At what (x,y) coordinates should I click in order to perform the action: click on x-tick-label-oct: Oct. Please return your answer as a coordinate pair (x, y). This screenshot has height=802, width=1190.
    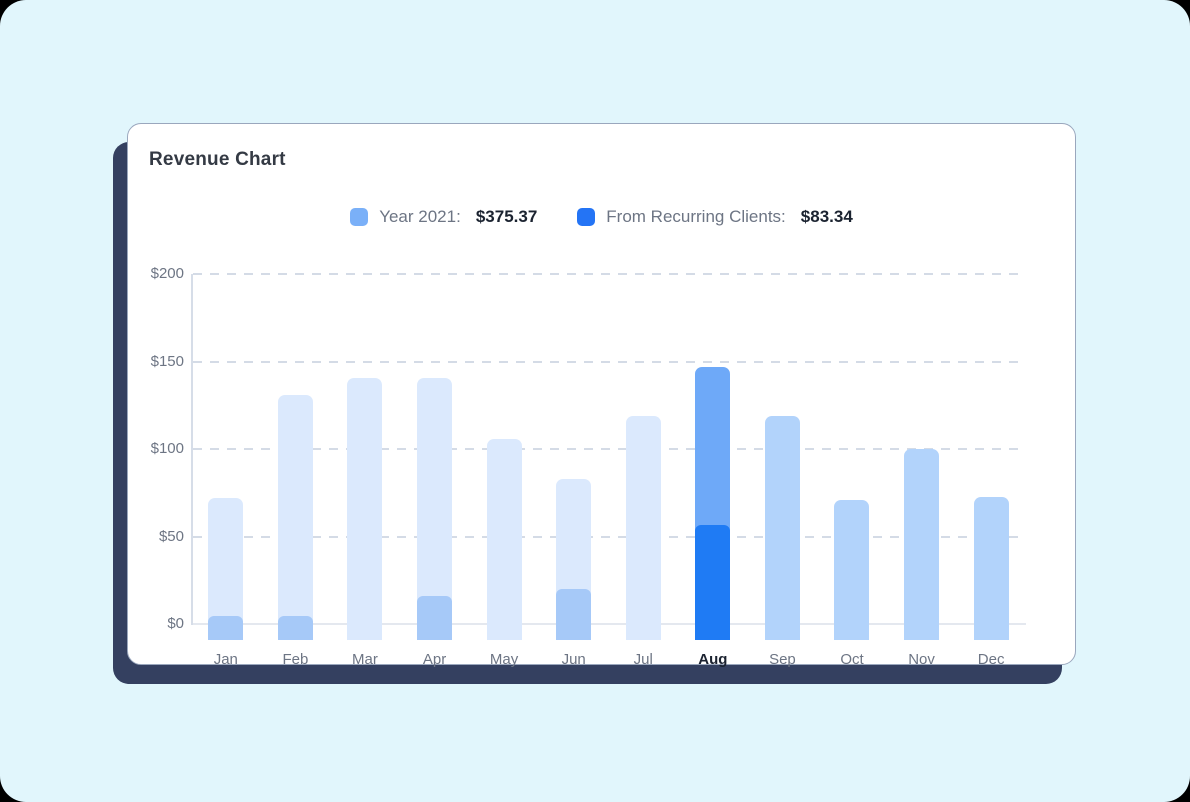
    Looking at the image, I should click on (852, 659).